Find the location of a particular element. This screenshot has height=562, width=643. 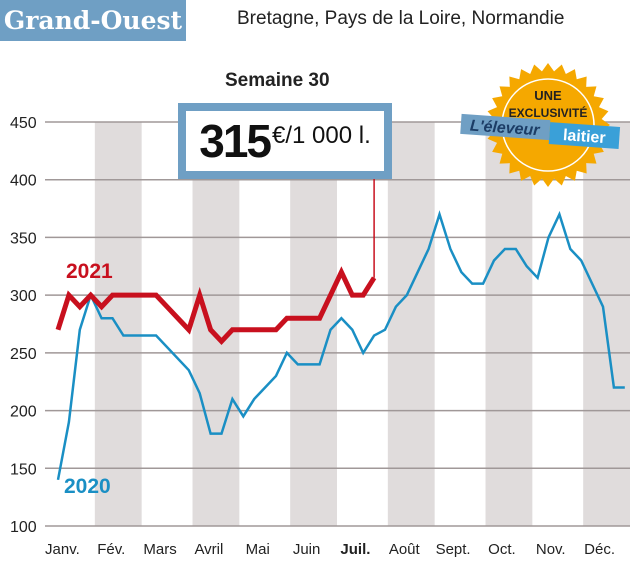

y-tick-label: 450 is located at coordinates (23, 123).